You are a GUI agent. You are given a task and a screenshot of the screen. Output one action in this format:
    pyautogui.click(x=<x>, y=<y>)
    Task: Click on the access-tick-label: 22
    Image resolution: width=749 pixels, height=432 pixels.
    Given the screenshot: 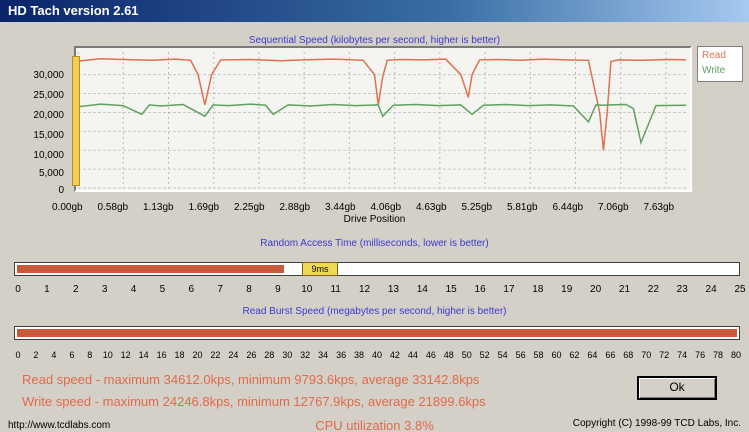 What is the action you would take?
    pyautogui.click(x=653, y=289)
    